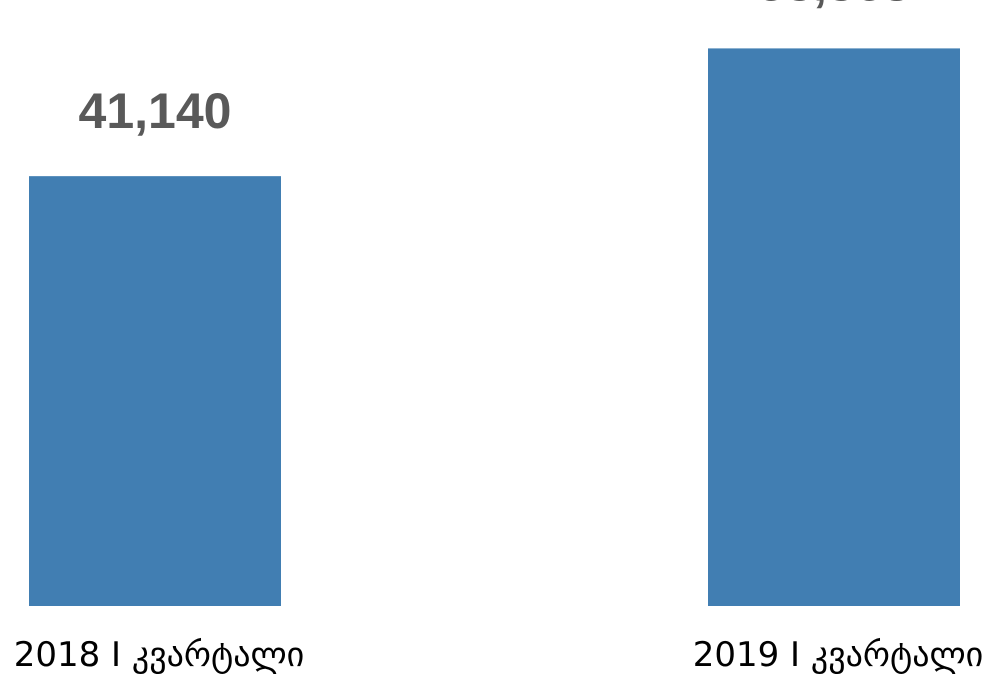  Describe the element at coordinates (155, 111) in the screenshot. I see `value-label-2018: 41,140` at that location.